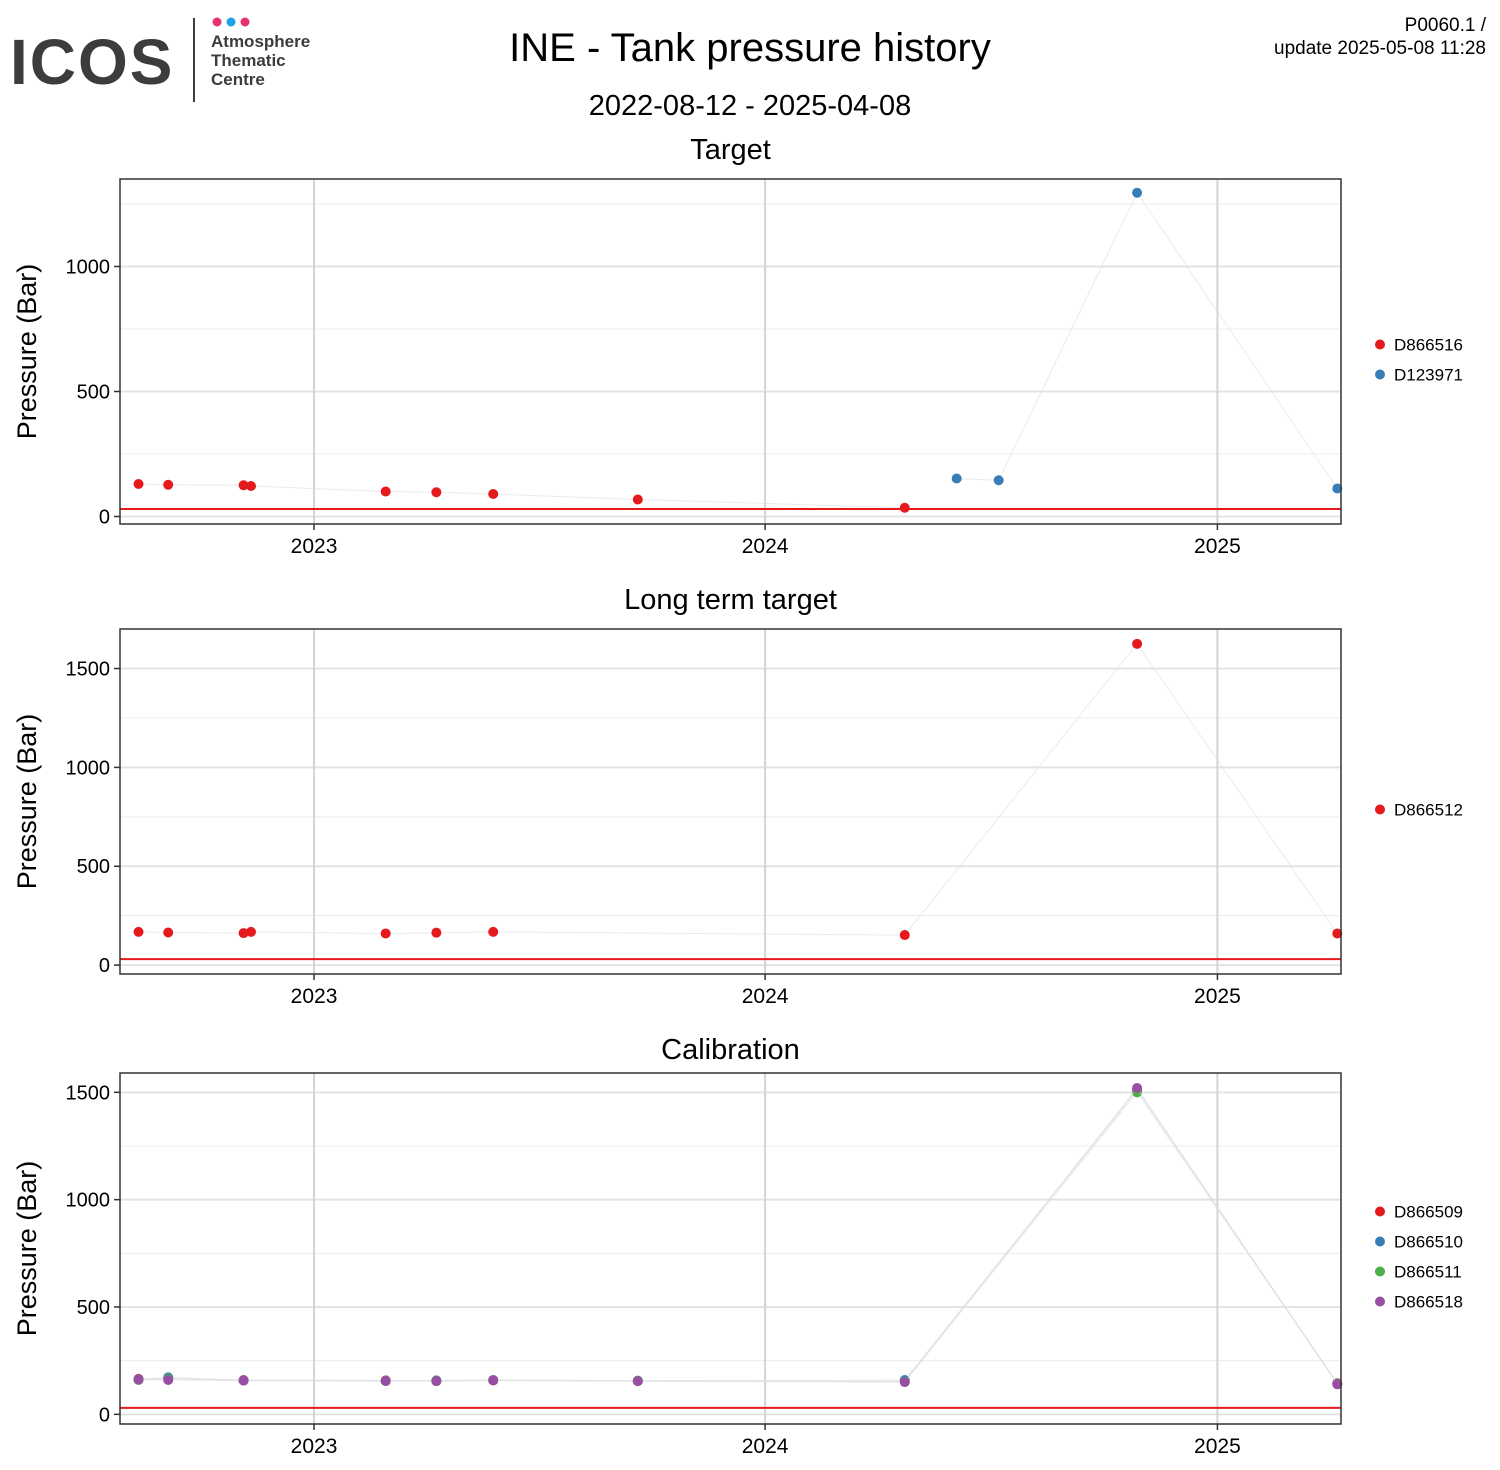  I want to click on legend-label: D866516, so click(1428, 345).